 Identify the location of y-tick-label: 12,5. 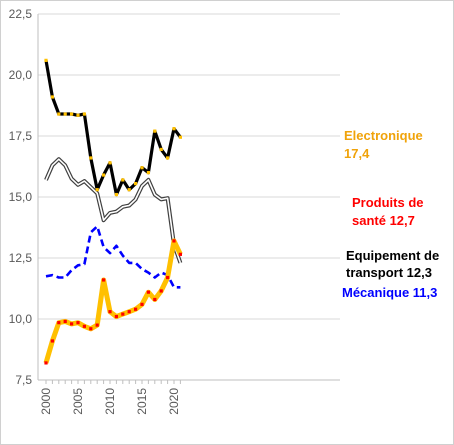
(21, 258).